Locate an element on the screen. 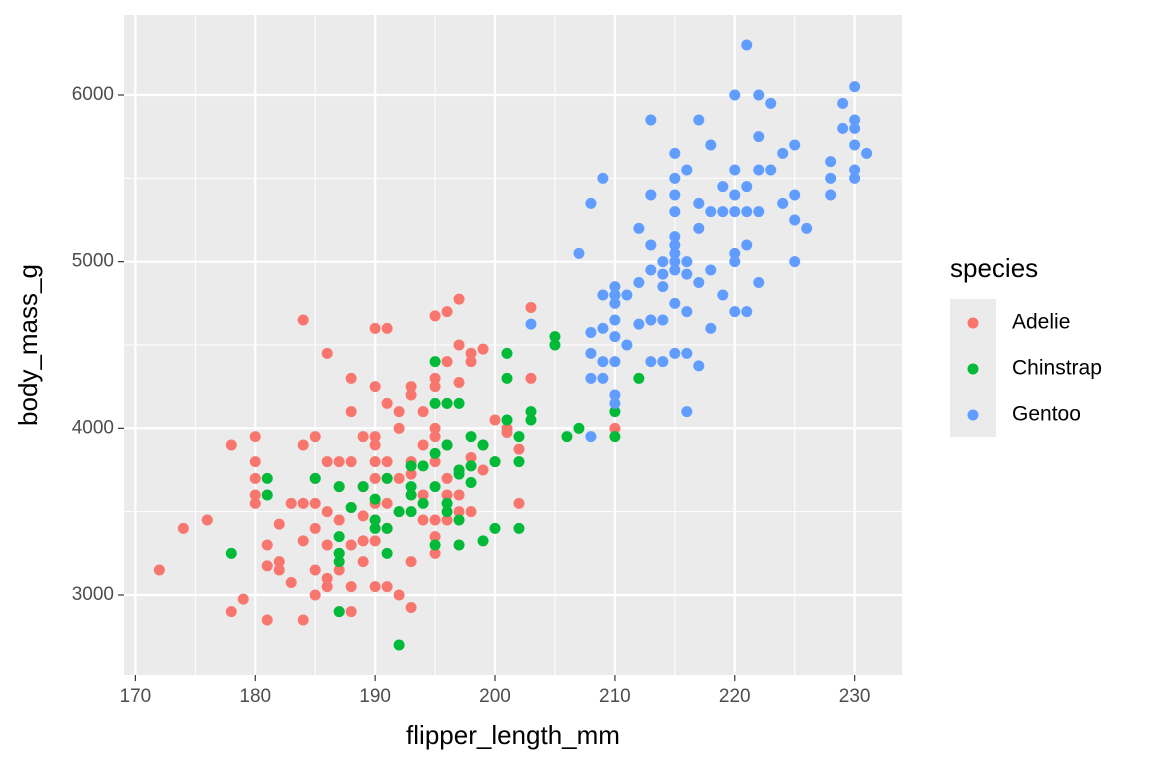  y-tick-label: 6000 is located at coordinates (93, 94).